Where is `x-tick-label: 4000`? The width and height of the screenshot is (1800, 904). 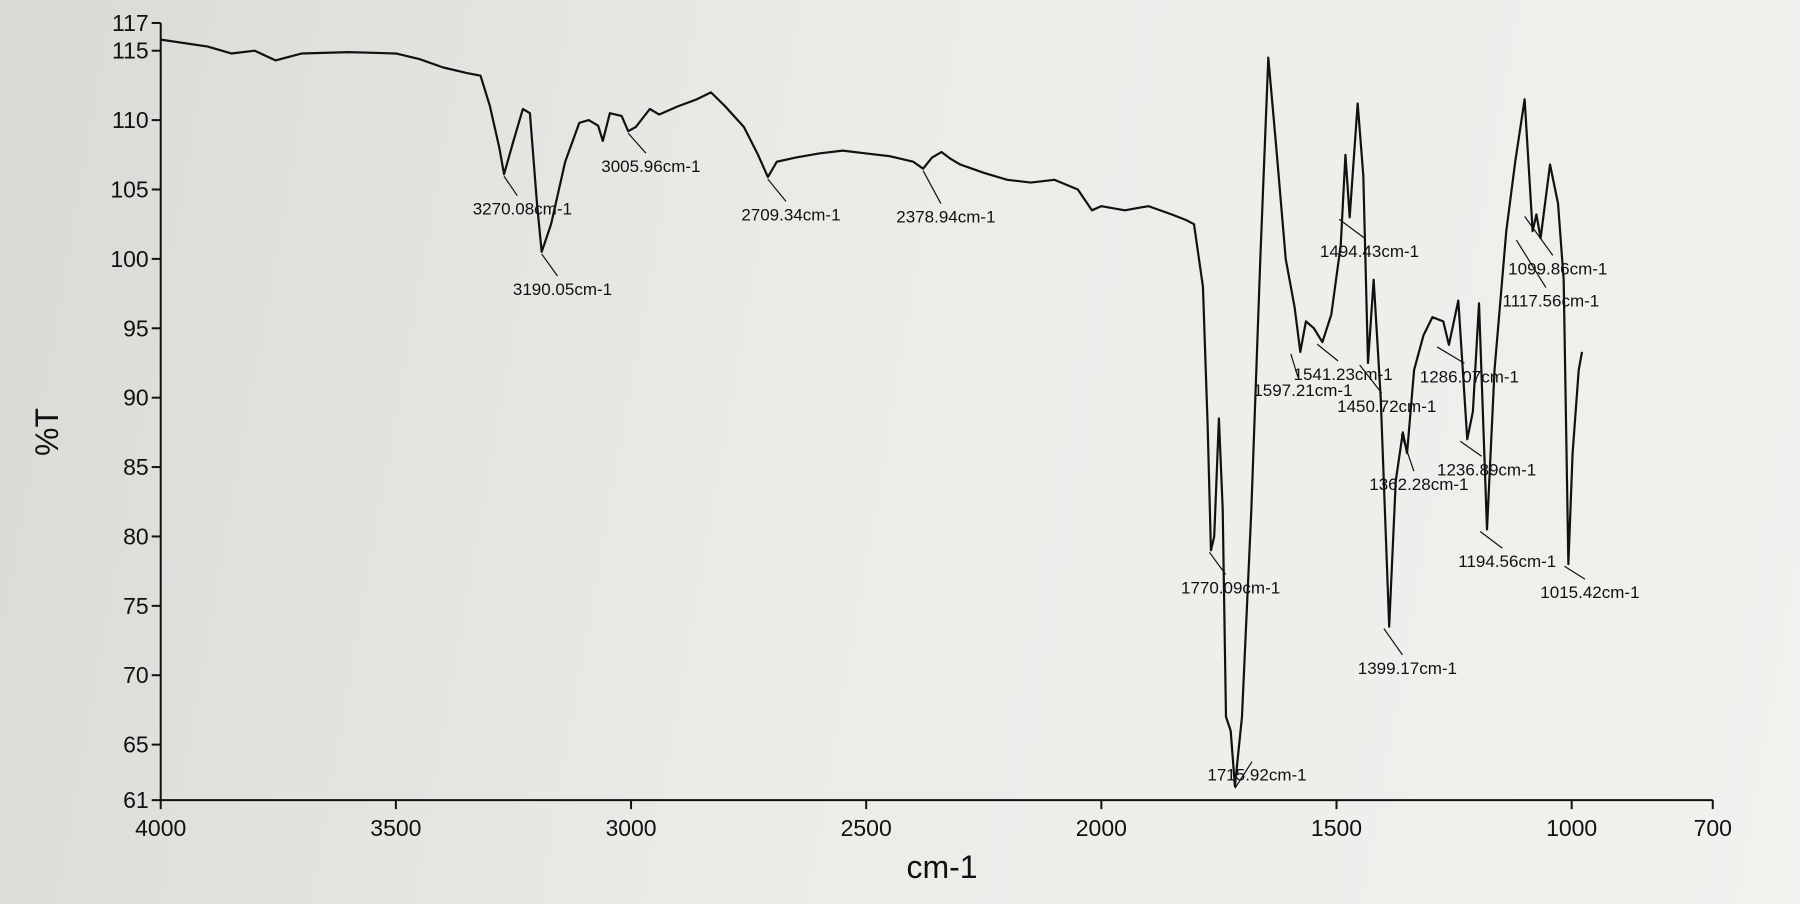 x-tick-label: 4000 is located at coordinates (160, 828).